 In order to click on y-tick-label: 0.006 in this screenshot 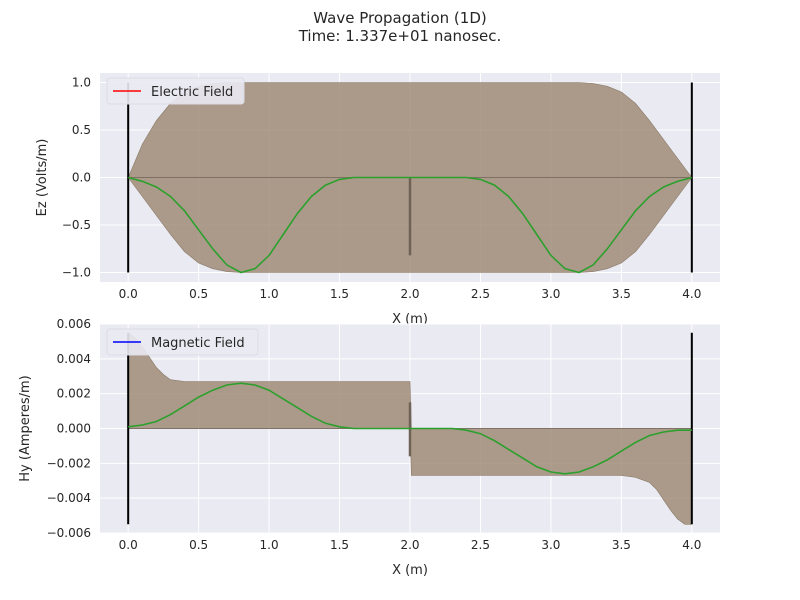, I will do `click(74, 324)`.